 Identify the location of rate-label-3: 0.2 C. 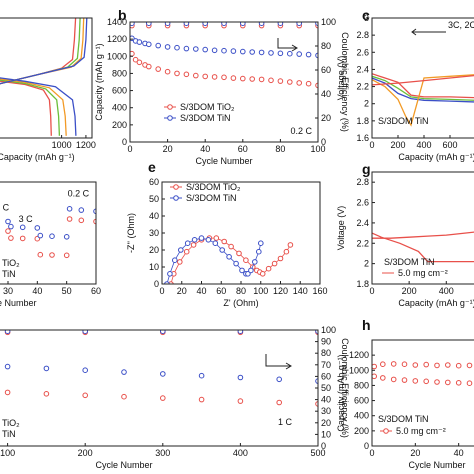
(79, 194).